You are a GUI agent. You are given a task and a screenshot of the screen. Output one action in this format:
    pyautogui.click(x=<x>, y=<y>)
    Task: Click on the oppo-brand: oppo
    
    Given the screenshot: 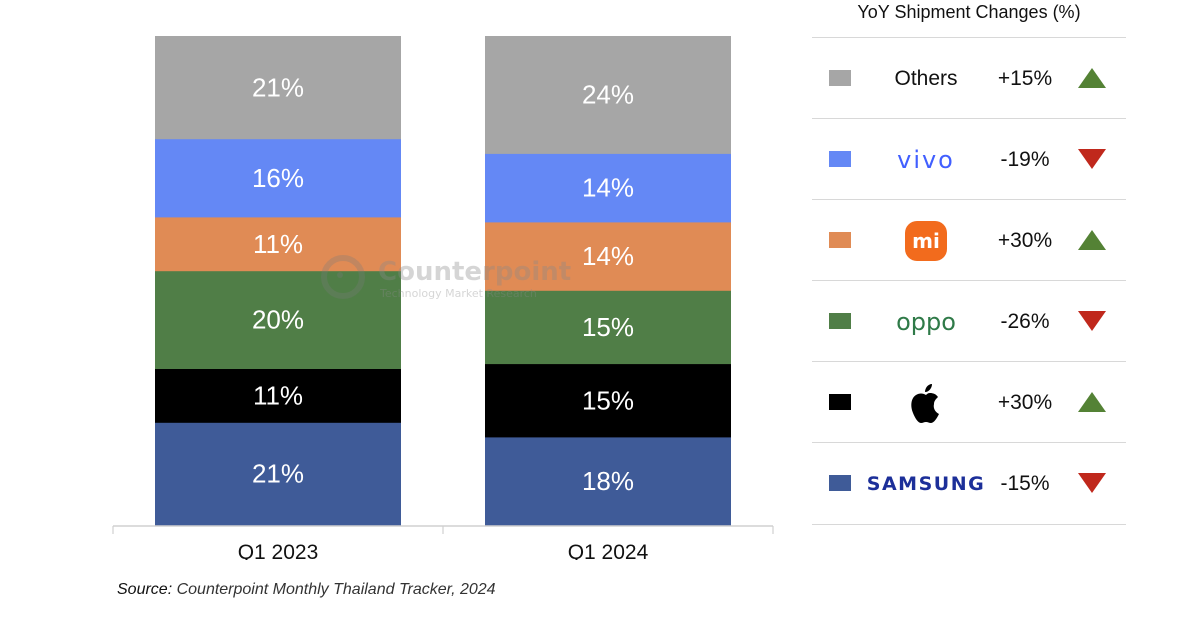 What is the action you would take?
    pyautogui.click(x=926, y=321)
    